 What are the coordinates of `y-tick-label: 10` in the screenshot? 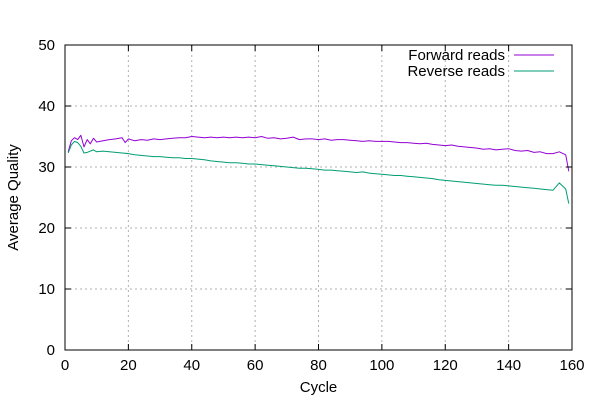 It's located at (46, 289).